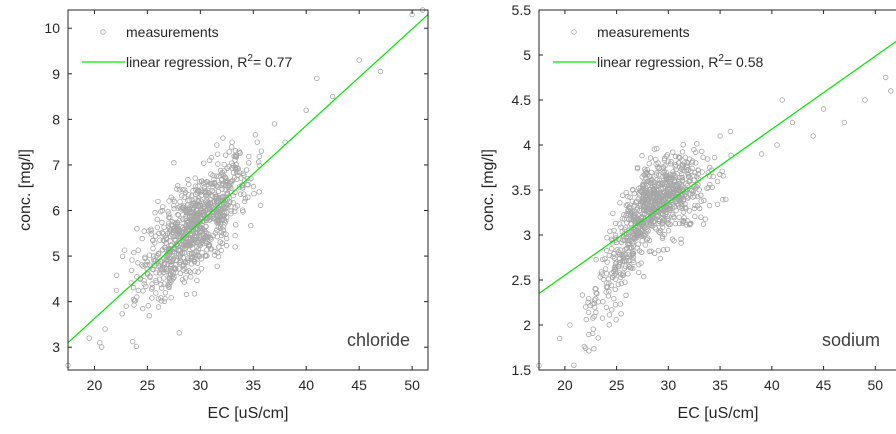 This screenshot has width=896, height=434. Describe the element at coordinates (56, 165) in the screenshot. I see `y-tick-label: 7` at that location.